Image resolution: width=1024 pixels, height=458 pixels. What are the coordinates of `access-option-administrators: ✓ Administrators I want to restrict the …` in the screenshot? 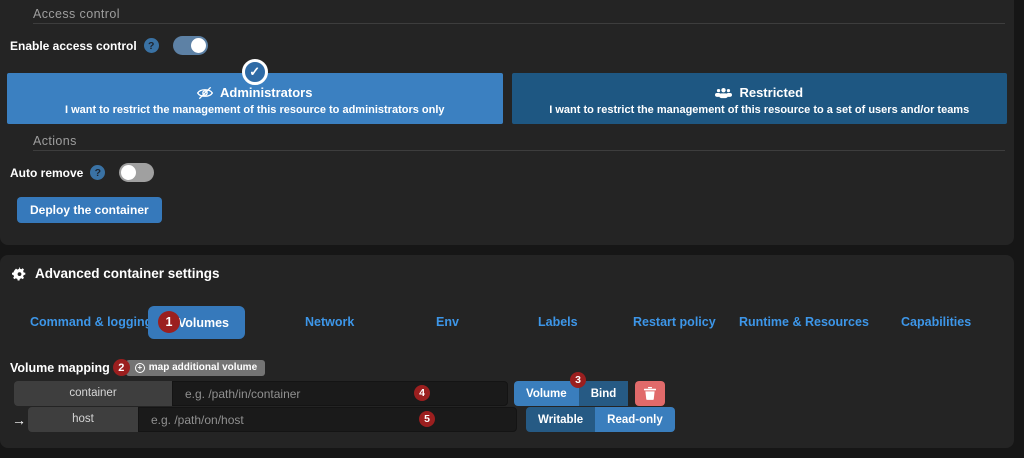 It's located at (255, 91).